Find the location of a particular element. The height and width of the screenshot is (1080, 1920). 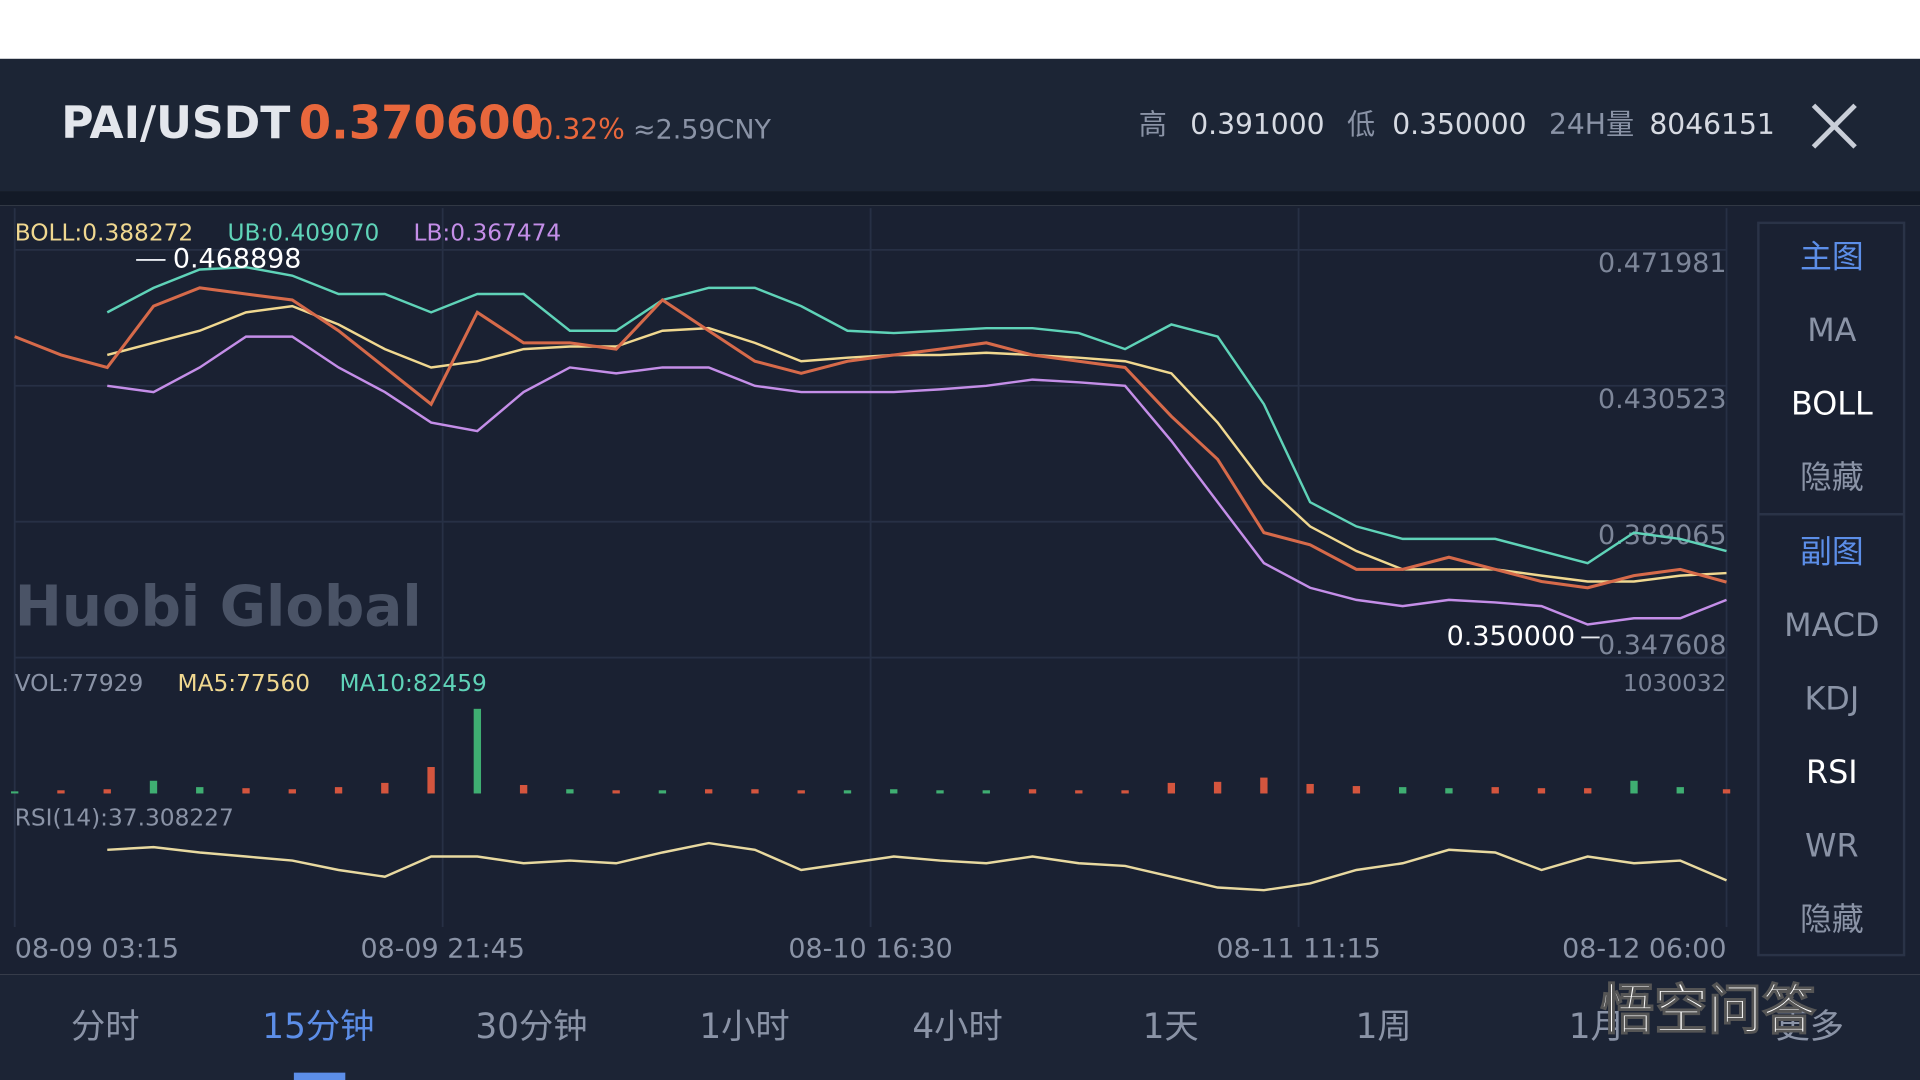

x-tick-label: 08-10 16:30 is located at coordinates (870, 949).